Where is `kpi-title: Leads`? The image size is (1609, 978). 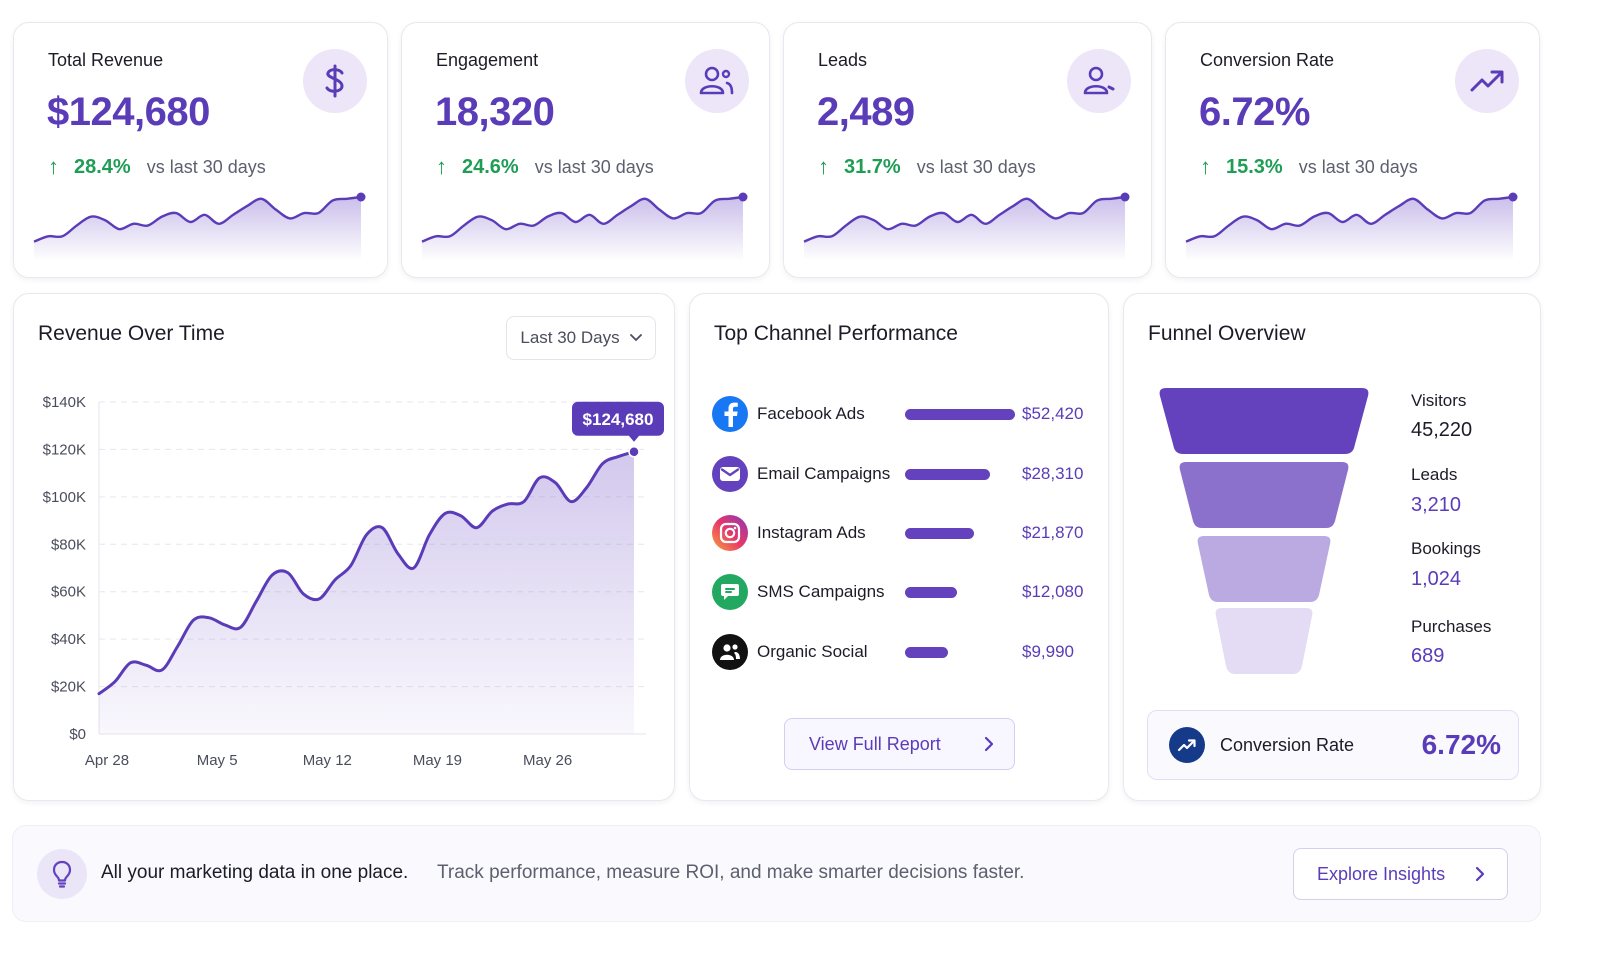 kpi-title: Leads is located at coordinates (843, 60).